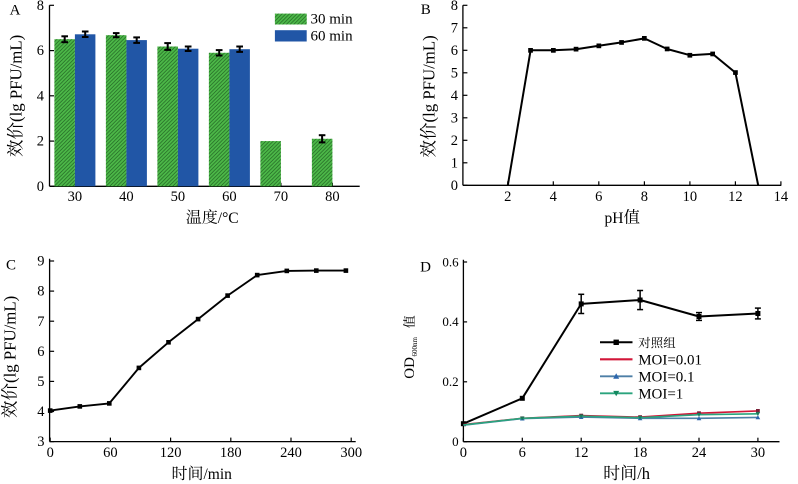 This screenshot has width=798, height=484. Describe the element at coordinates (281, 197) in the screenshot. I see `svg-text: 70` at that location.